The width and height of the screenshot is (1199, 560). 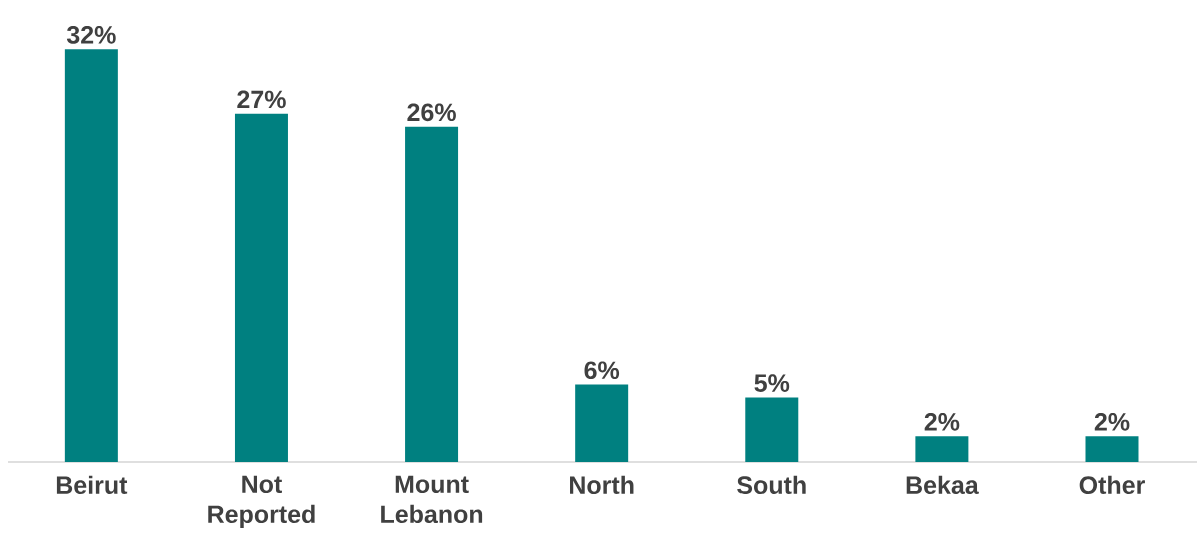 What do you see at coordinates (772, 383) in the screenshot?
I see `data-label: 5%` at bounding box center [772, 383].